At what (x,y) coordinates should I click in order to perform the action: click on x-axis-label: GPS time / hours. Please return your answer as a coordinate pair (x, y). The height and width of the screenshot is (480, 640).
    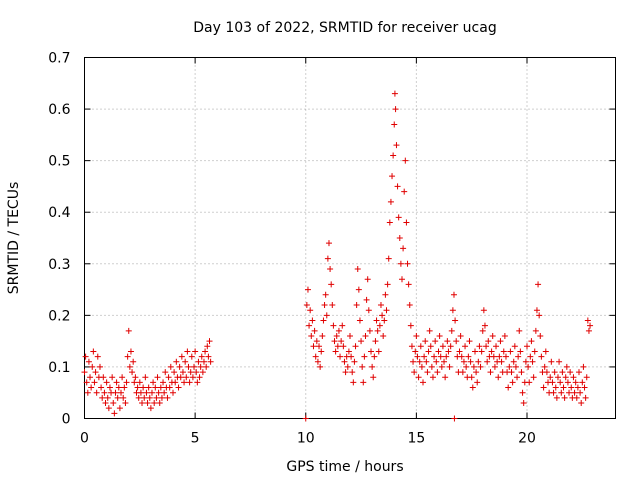
    Looking at the image, I should click on (344, 467).